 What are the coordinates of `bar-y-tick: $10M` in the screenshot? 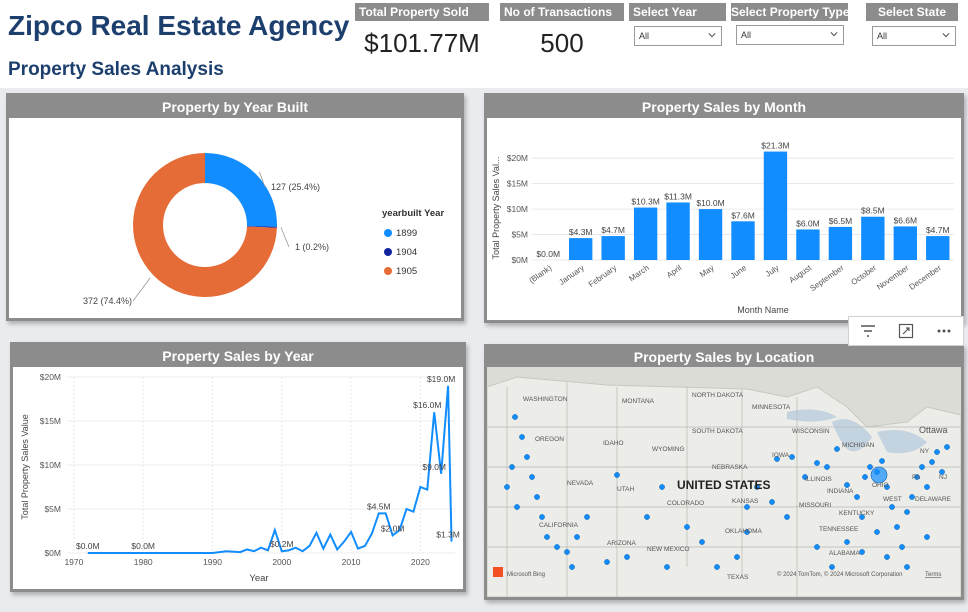 It's located at (517, 209).